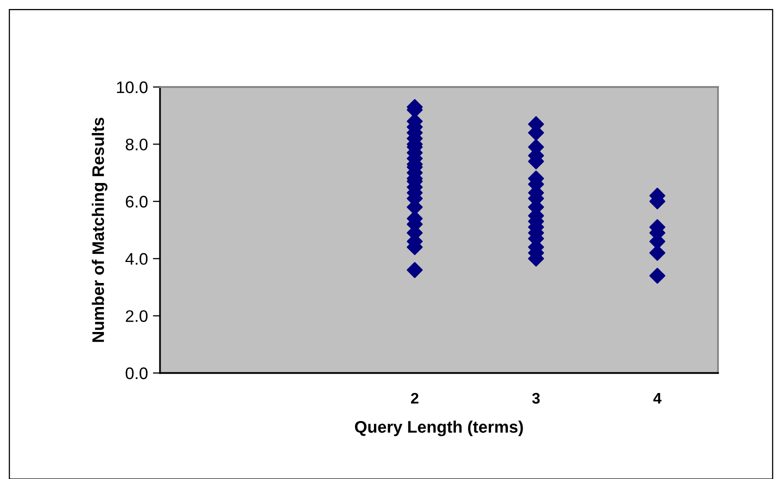  What do you see at coordinates (132, 87) in the screenshot?
I see `y-tick-label: 10.0` at bounding box center [132, 87].